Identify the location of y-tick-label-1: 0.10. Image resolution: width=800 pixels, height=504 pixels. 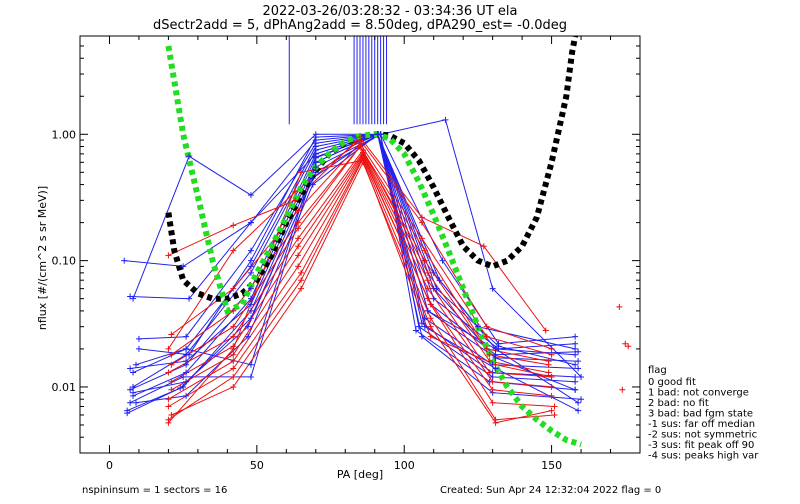
(64, 261).